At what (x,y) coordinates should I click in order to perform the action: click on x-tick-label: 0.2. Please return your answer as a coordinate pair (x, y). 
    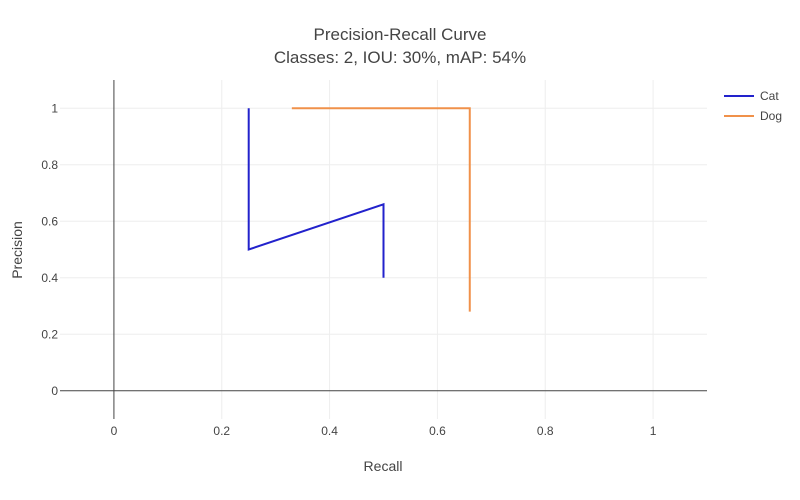
    Looking at the image, I should click on (221, 431).